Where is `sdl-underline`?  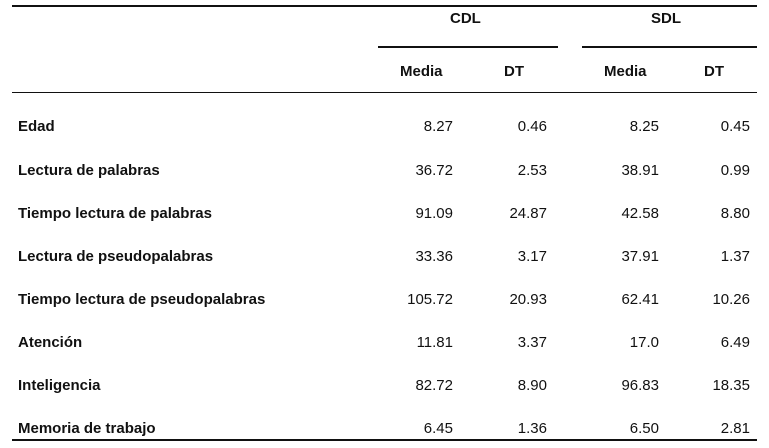
sdl-underline is located at coordinates (669, 47).